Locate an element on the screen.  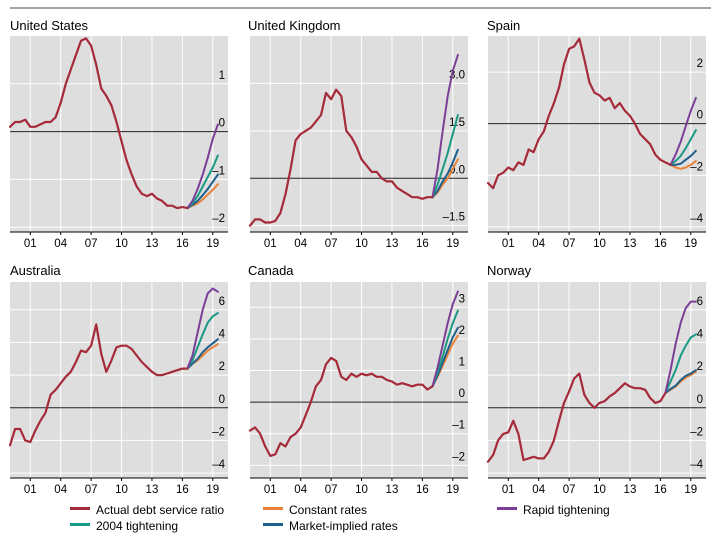
panel-2-x-tick-label: 19 is located at coordinates (452, 244).